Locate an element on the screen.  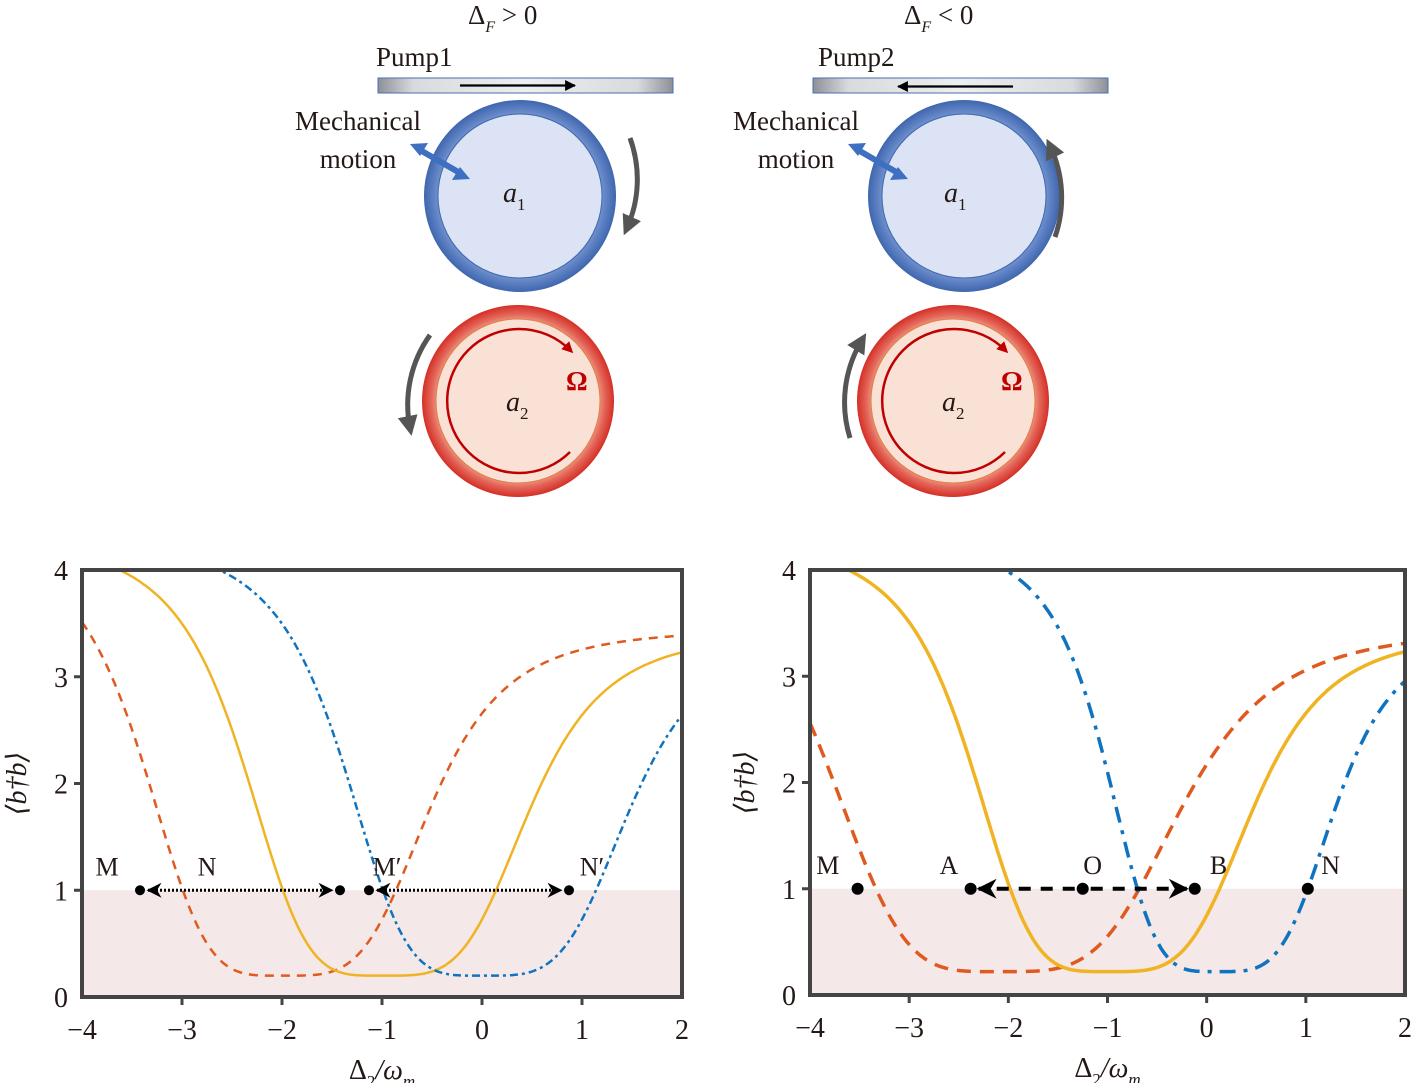
point-B is located at coordinates (1194, 888).